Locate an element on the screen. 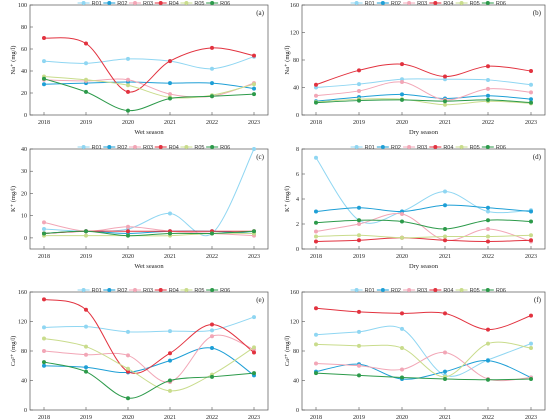 This screenshot has height=419, width=550. y-tick-label: 160 is located at coordinates (22, 293).